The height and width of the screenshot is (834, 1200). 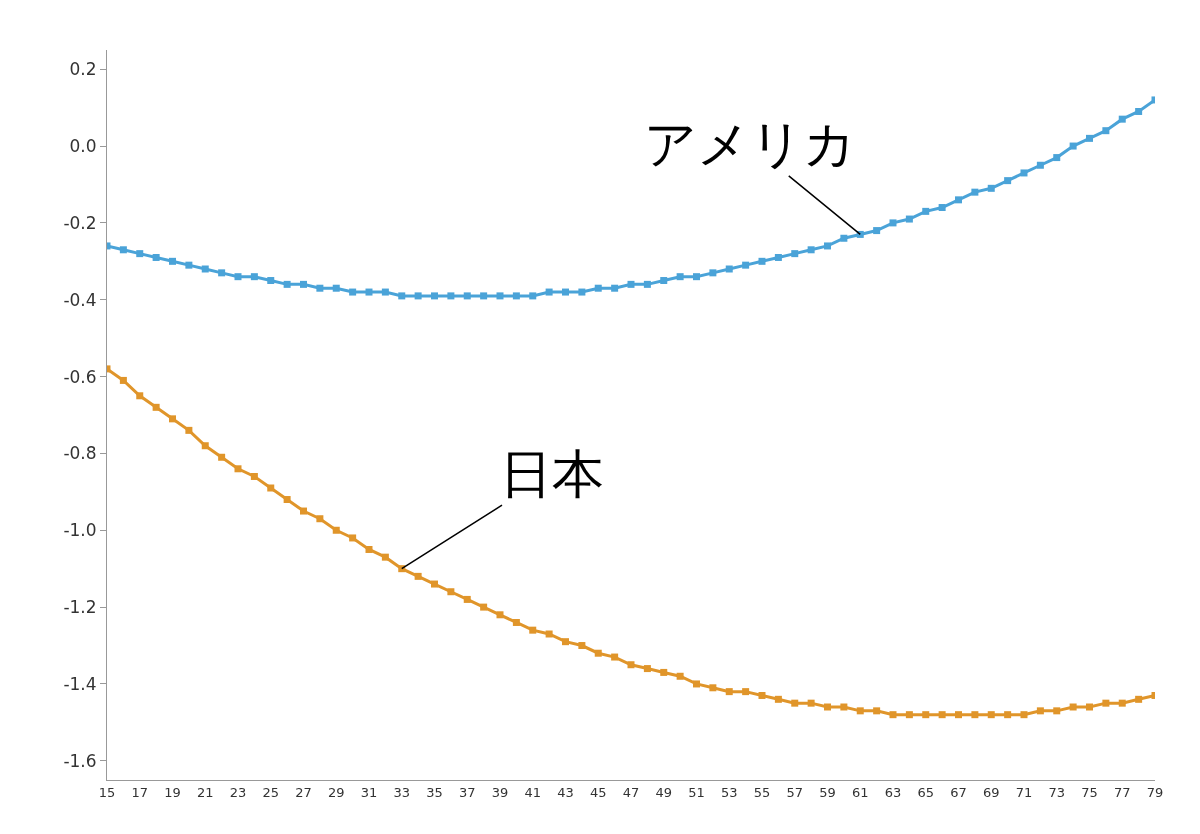 What do you see at coordinates (1155, 792) in the screenshot?
I see `x-tick-label: 79` at bounding box center [1155, 792].